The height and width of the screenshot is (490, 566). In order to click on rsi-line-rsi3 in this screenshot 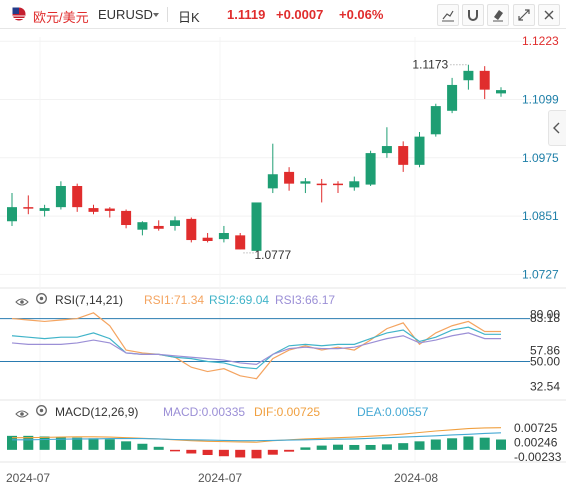, I will do `click(256, 348)`.